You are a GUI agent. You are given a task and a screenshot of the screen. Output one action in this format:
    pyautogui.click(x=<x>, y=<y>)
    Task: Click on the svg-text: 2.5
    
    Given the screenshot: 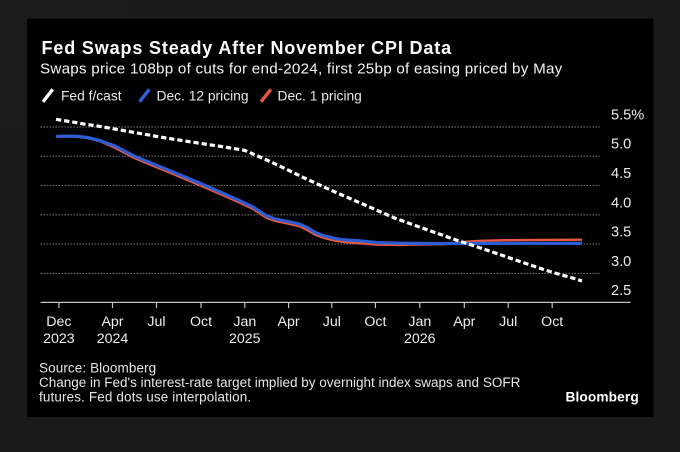 What is the action you would take?
    pyautogui.click(x=621, y=291)
    